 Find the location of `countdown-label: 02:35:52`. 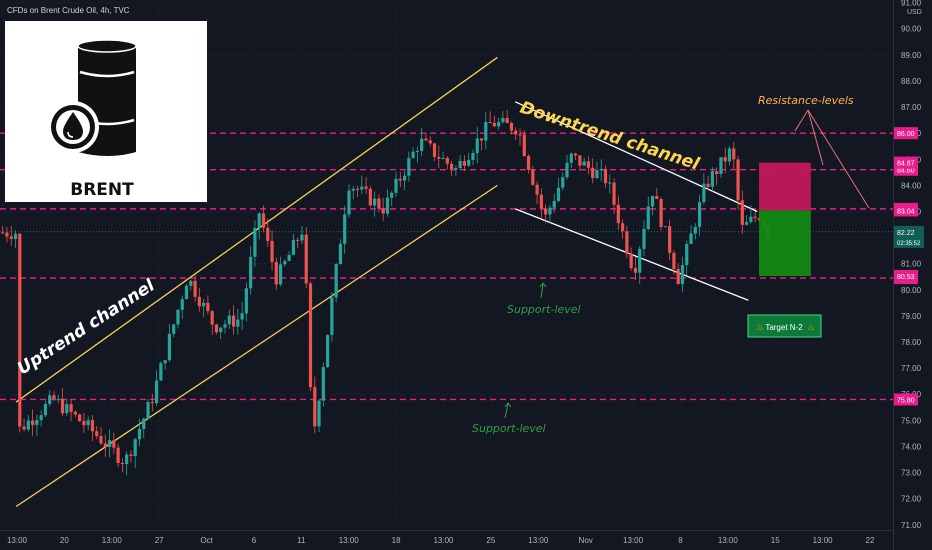

countdown-label: 02:35:52 is located at coordinates (909, 244).